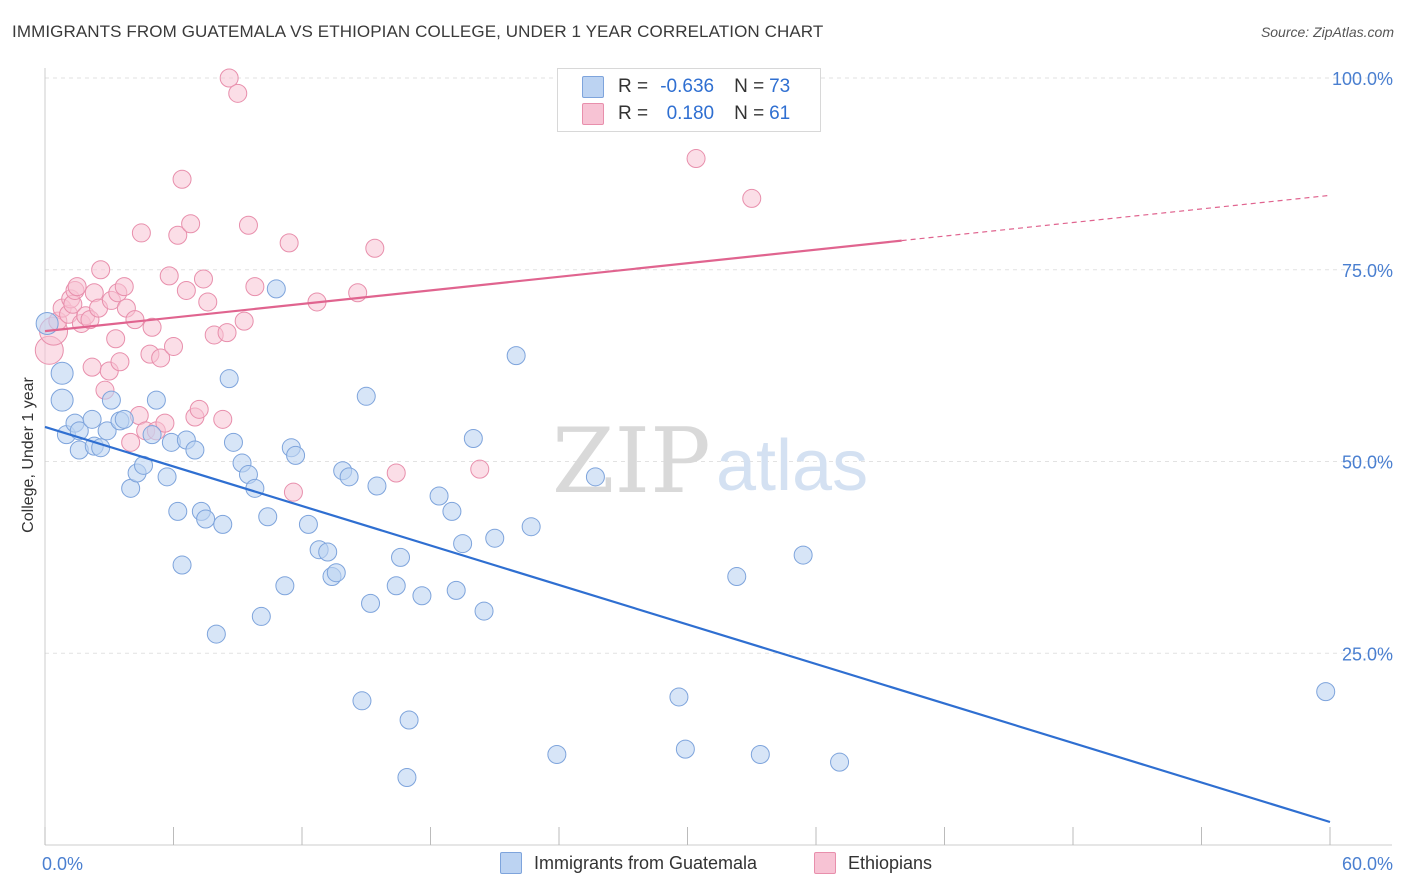 The image size is (1406, 892). What do you see at coordinates (1367, 463) in the screenshot?
I see `y-tick-label: 50.0%` at bounding box center [1367, 463].